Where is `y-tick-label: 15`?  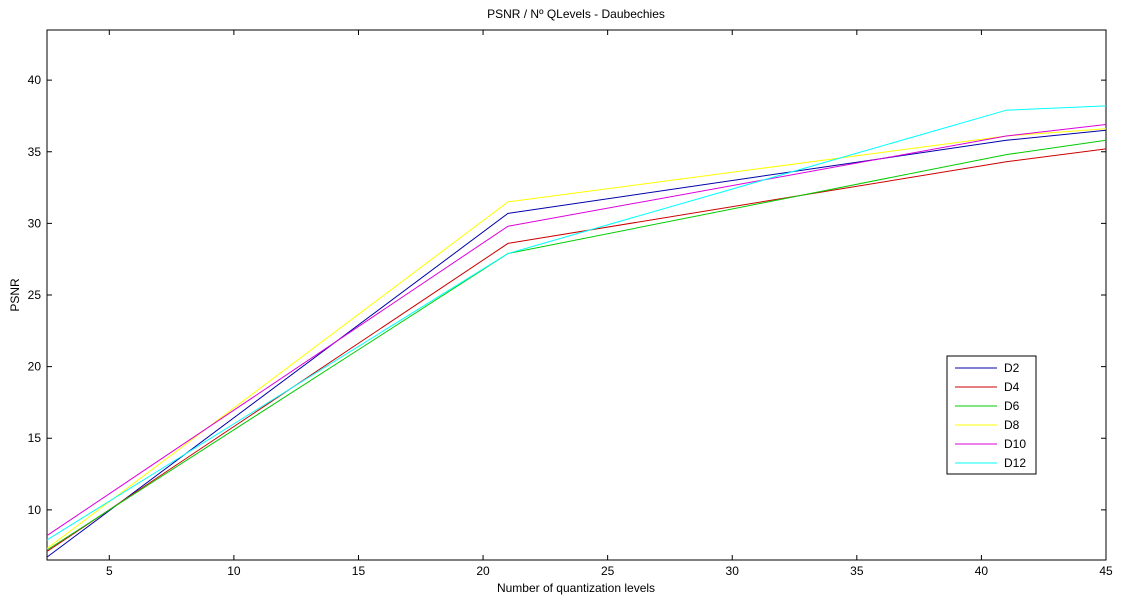
y-tick-label: 15 is located at coordinates (35, 438).